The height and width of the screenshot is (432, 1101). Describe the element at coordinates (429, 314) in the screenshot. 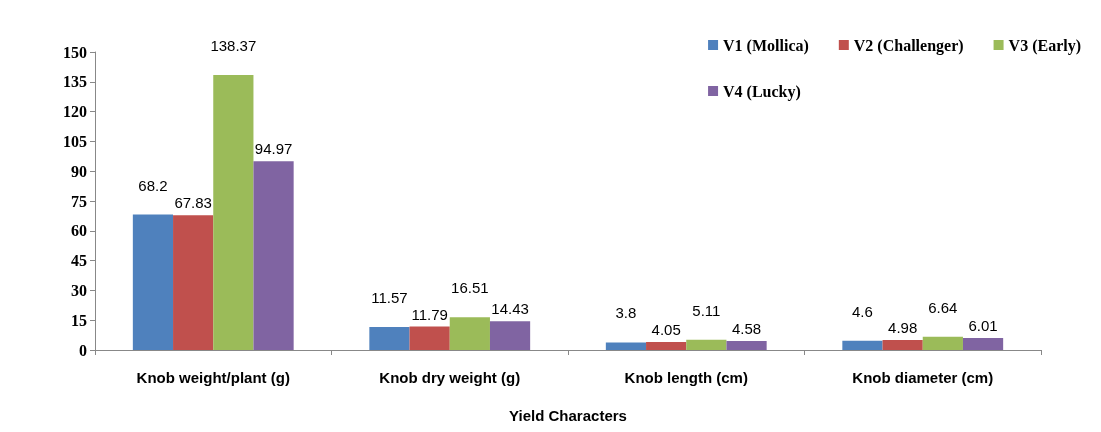

I see `data-label: 11.79` at that location.